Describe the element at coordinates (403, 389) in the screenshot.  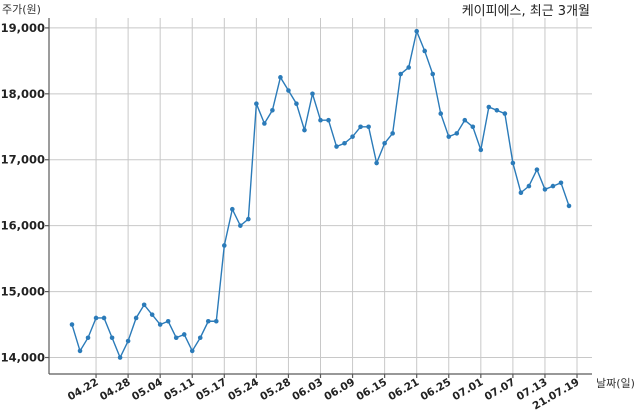
I see `x-tick-label: 06.21` at that location.